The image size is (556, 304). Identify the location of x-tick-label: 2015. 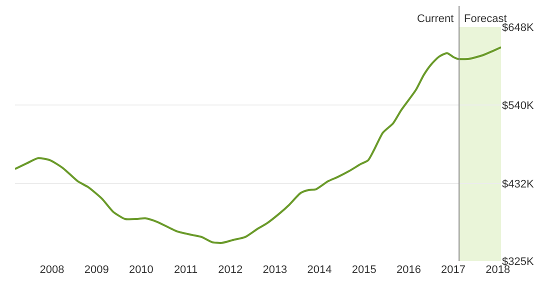
(364, 270).